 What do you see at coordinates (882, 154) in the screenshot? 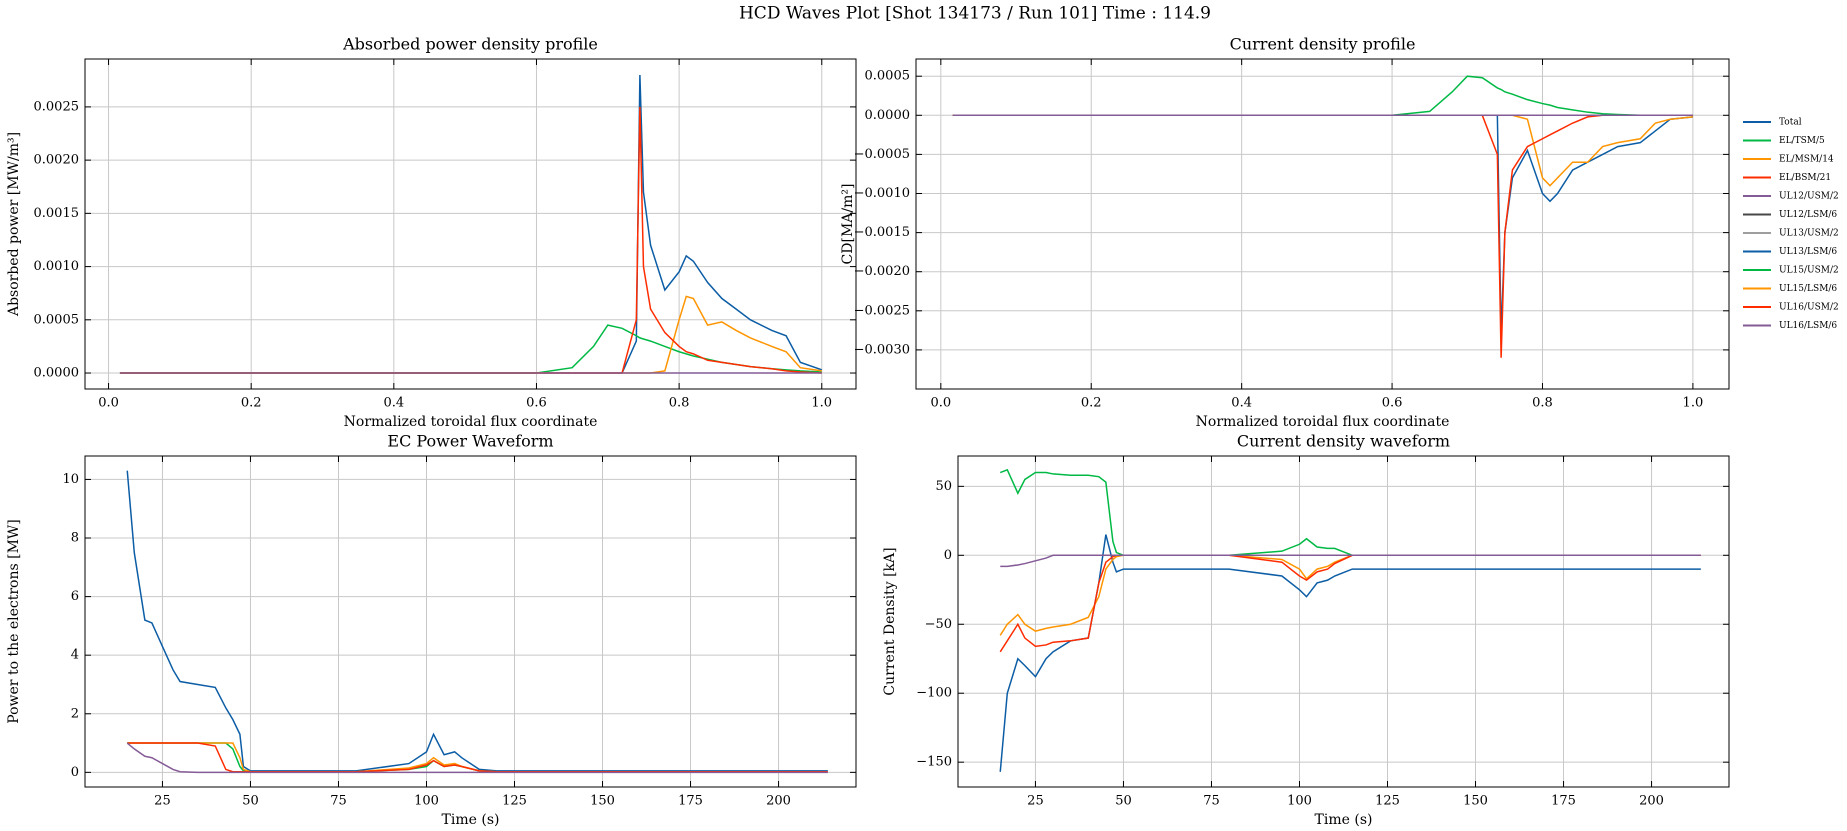
I see `y-tick-label: −0.0005` at bounding box center [882, 154].